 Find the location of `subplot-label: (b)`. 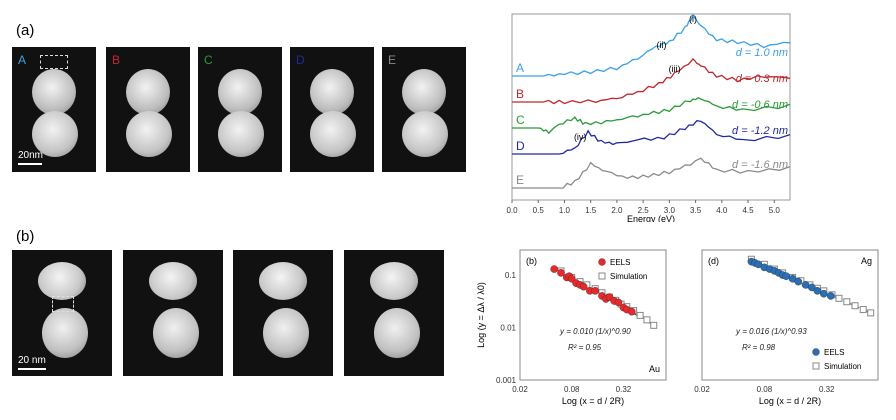

subplot-label: (b) is located at coordinates (531, 261).